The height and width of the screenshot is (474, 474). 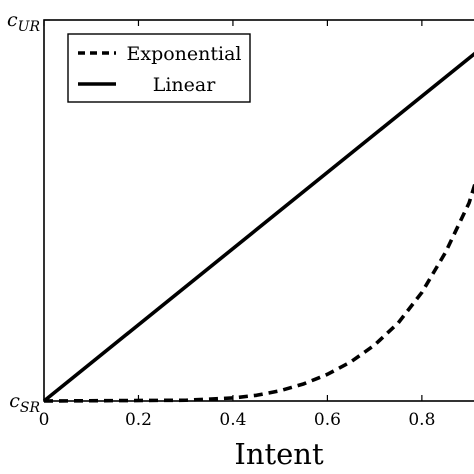 I want to click on y-tick-label-ur: cUR, so click(x=23, y=22).